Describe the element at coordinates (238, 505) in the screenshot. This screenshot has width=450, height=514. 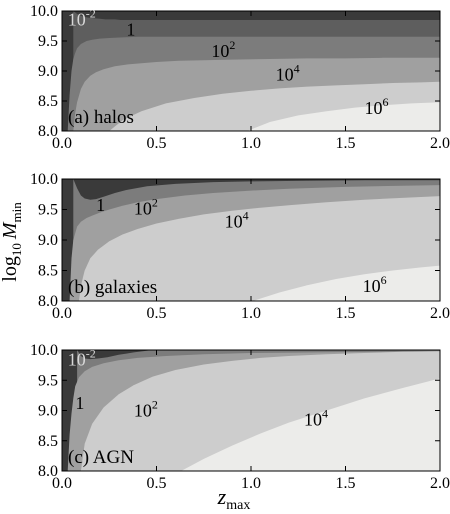
I see `x-axis-sub: max` at that location.